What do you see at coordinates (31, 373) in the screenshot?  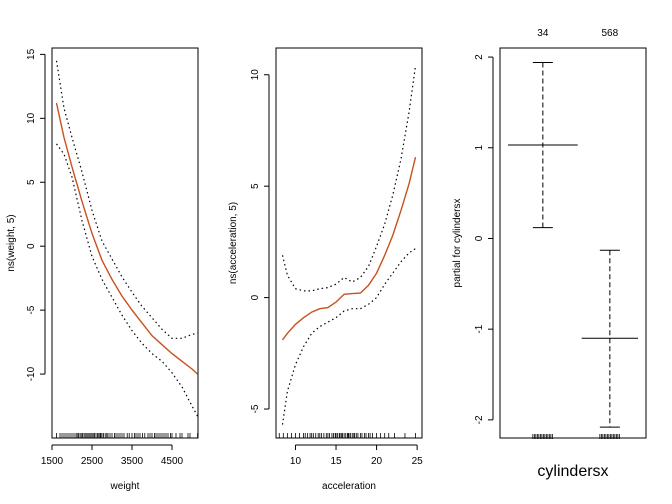 I see `y-tick-label: -10` at bounding box center [31, 373].